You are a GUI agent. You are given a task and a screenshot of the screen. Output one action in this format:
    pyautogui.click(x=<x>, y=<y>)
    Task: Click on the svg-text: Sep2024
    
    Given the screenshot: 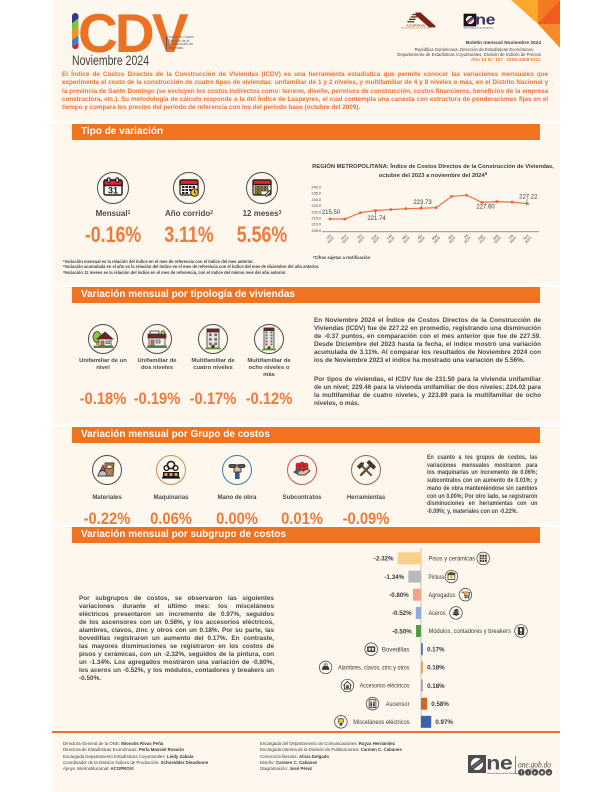 What is the action you would take?
    pyautogui.click(x=496, y=238)
    